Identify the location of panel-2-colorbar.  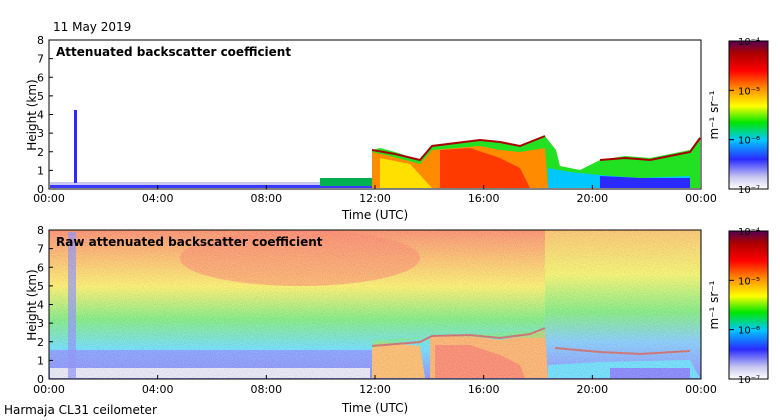
(748, 305).